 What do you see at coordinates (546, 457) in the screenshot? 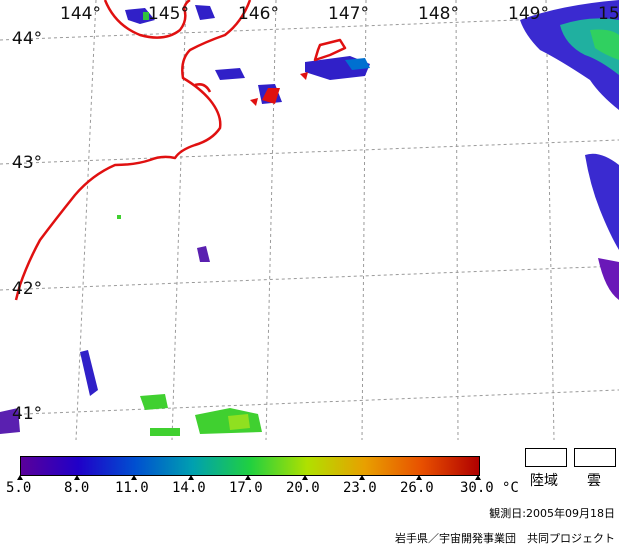
I see `land-legend-swatch` at bounding box center [546, 457].